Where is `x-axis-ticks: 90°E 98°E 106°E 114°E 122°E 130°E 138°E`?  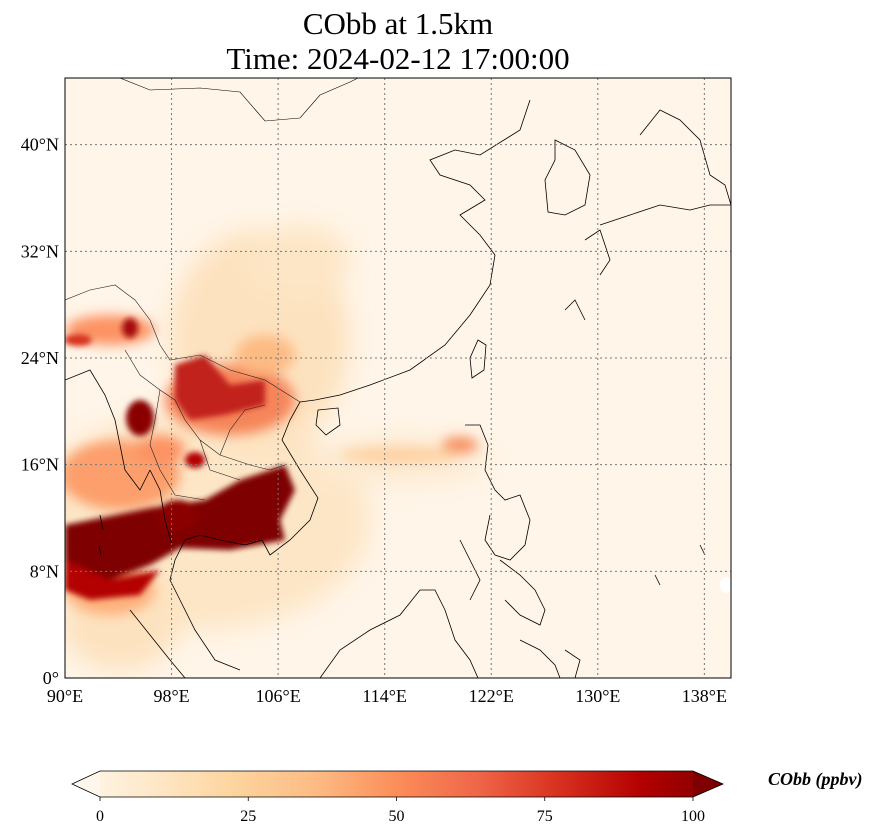
x-axis-ticks: 90°E 98°E 106°E 114°E 122°E 130°E 138°E is located at coordinates (387, 696).